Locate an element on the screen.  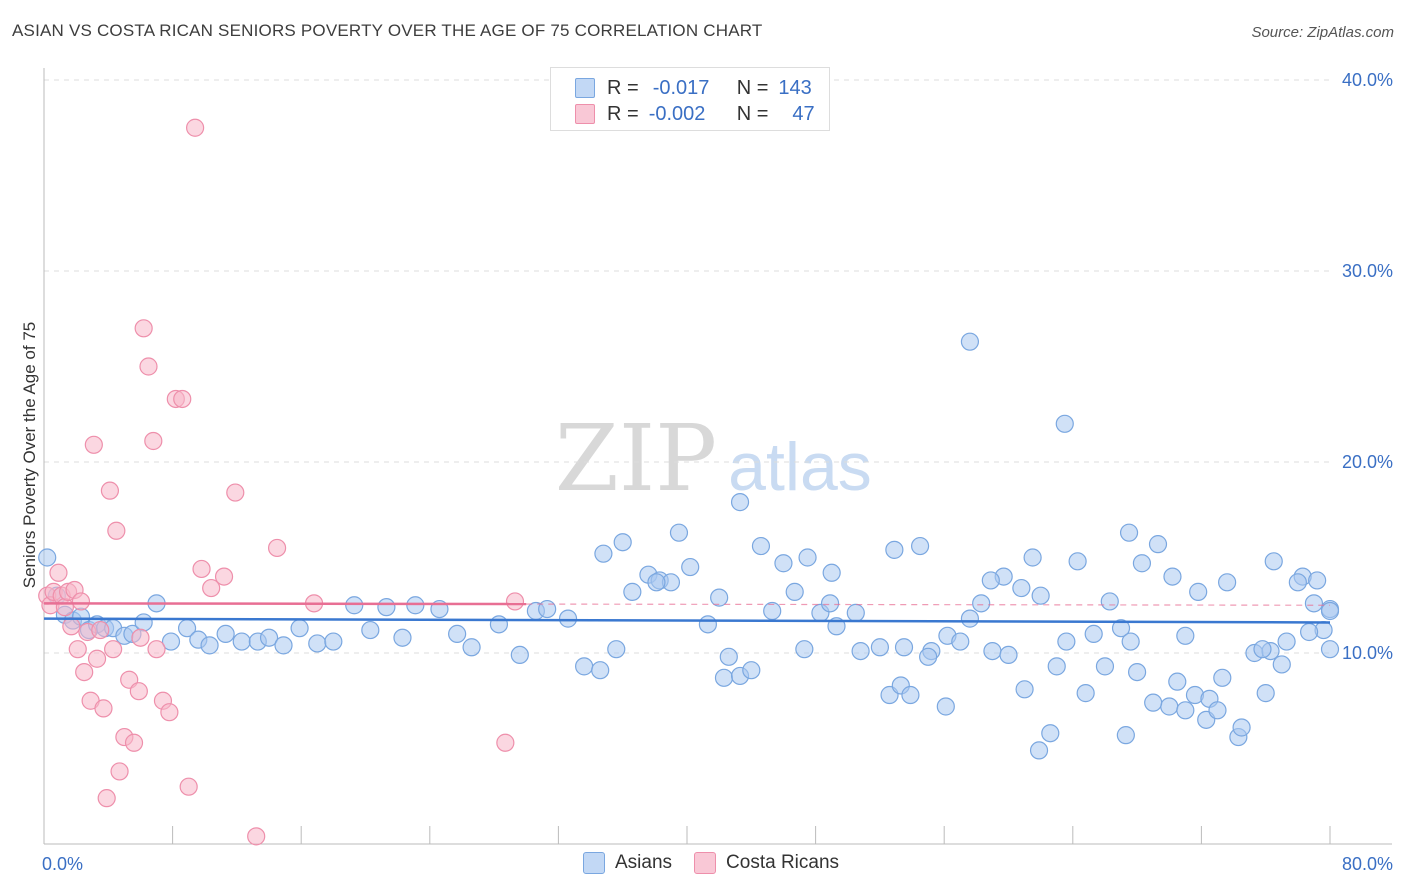
asians-r-label: R = is located at coordinates (623, 87).